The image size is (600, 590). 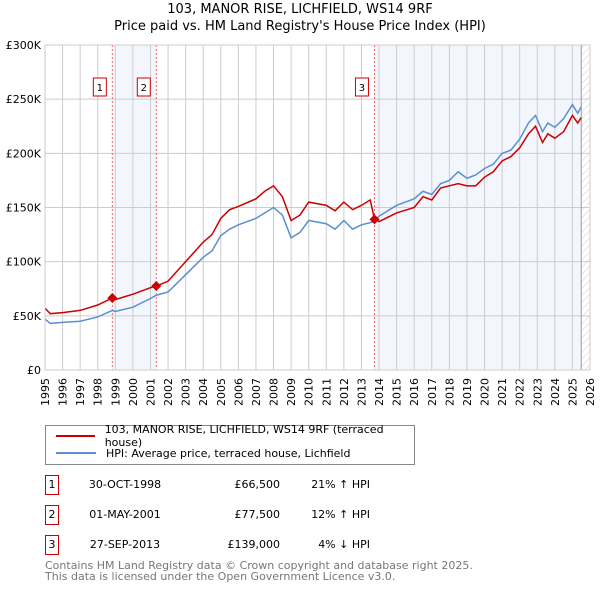 I want to click on y-tick-label: £50K, so click(x=27, y=316).